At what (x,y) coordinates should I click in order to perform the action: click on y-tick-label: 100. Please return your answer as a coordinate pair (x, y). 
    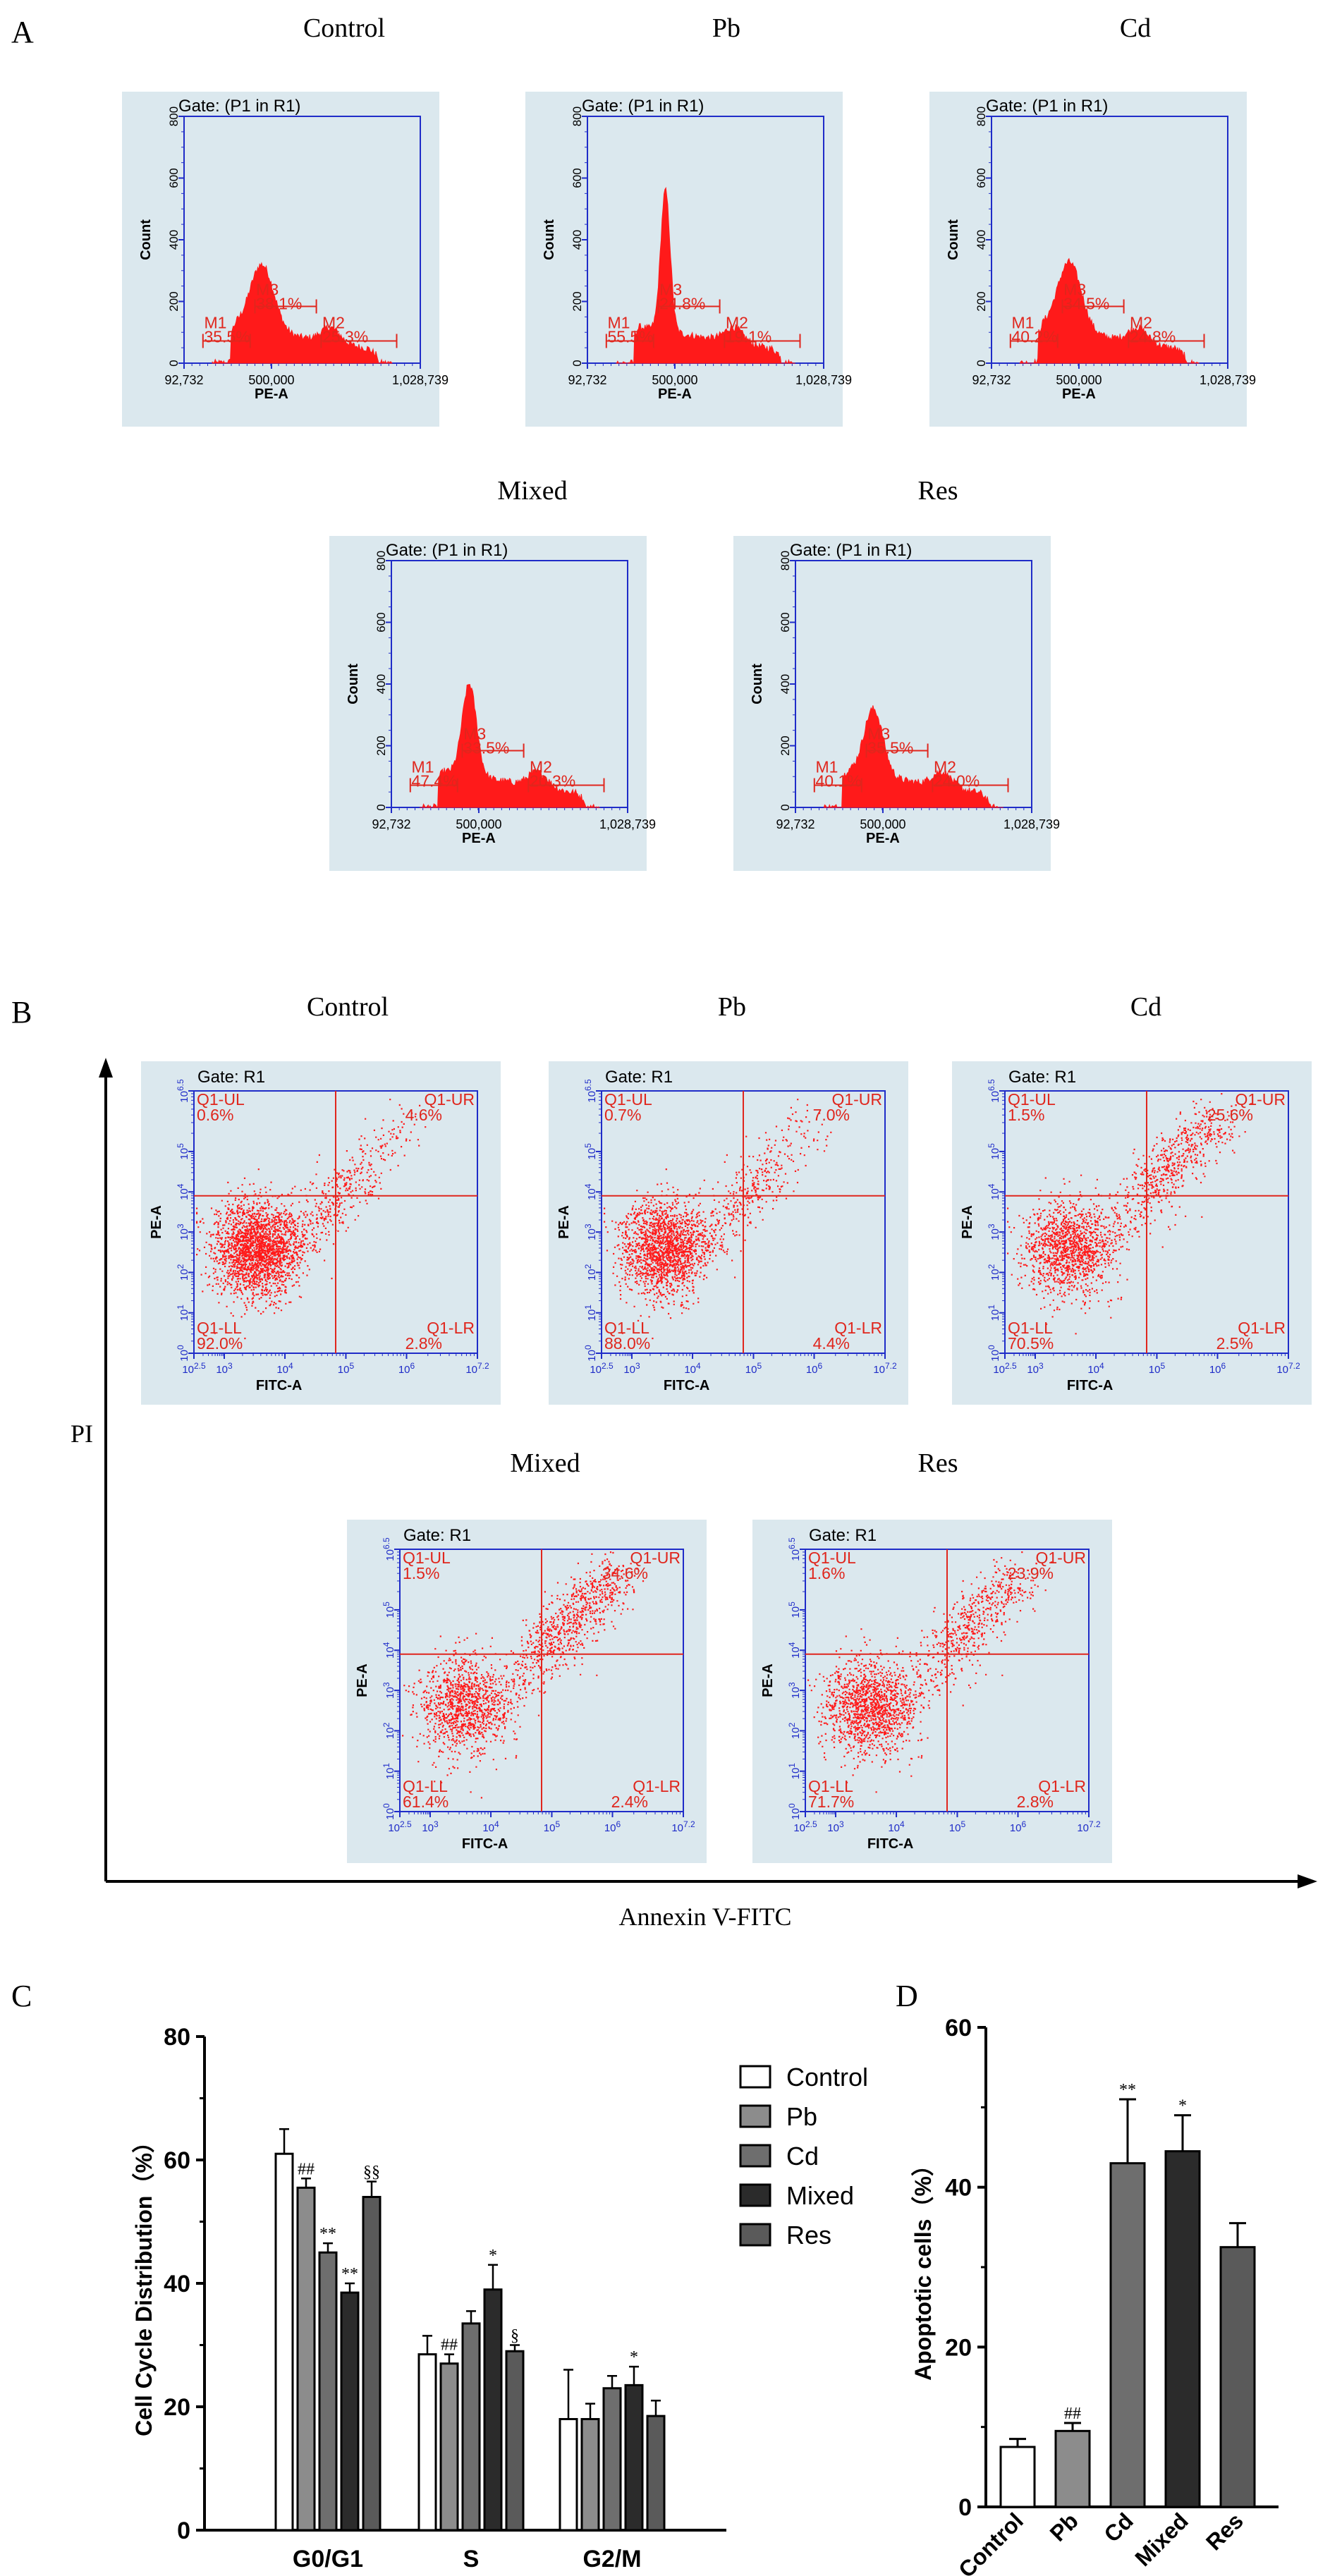
    Looking at the image, I should click on (794, 1812).